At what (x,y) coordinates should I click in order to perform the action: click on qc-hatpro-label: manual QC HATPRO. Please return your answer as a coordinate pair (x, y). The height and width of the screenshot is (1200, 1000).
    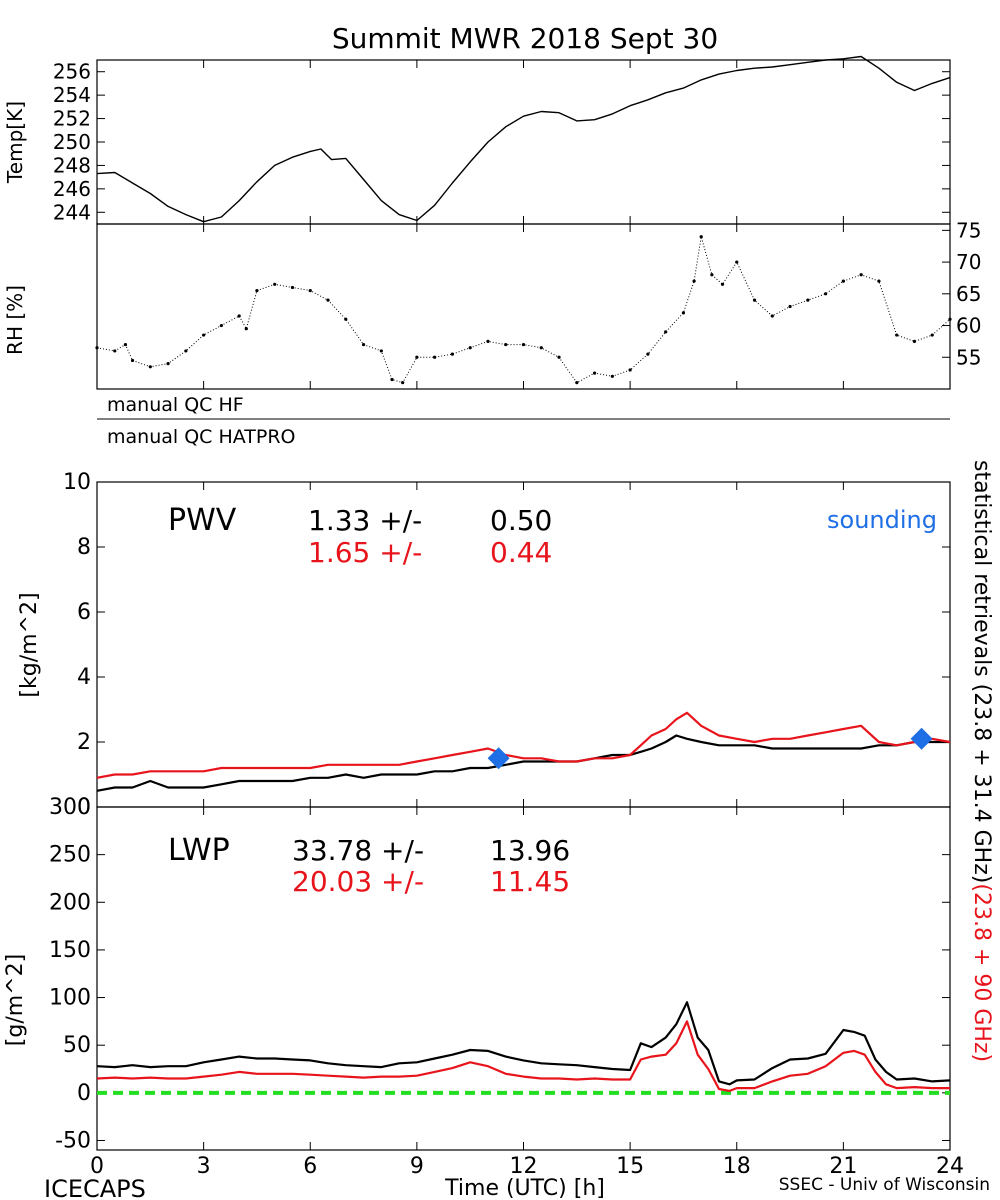
    Looking at the image, I should click on (201, 437).